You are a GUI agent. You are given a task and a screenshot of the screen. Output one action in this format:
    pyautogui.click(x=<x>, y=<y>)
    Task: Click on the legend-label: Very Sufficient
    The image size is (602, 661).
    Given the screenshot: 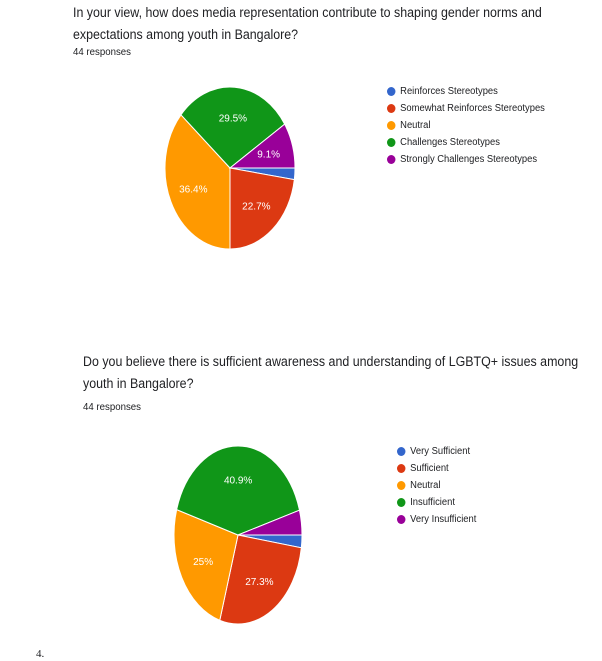 What is the action you would take?
    pyautogui.click(x=440, y=451)
    